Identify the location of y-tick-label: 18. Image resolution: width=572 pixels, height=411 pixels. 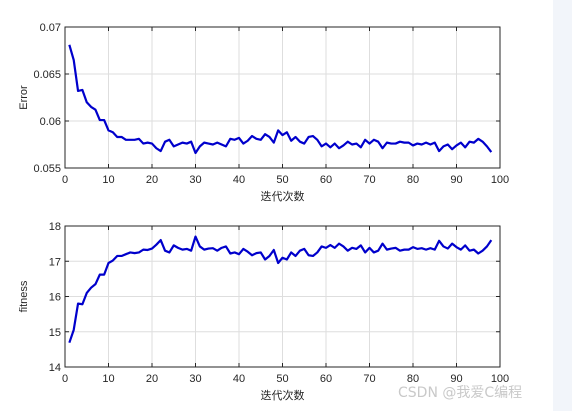
(55, 227).